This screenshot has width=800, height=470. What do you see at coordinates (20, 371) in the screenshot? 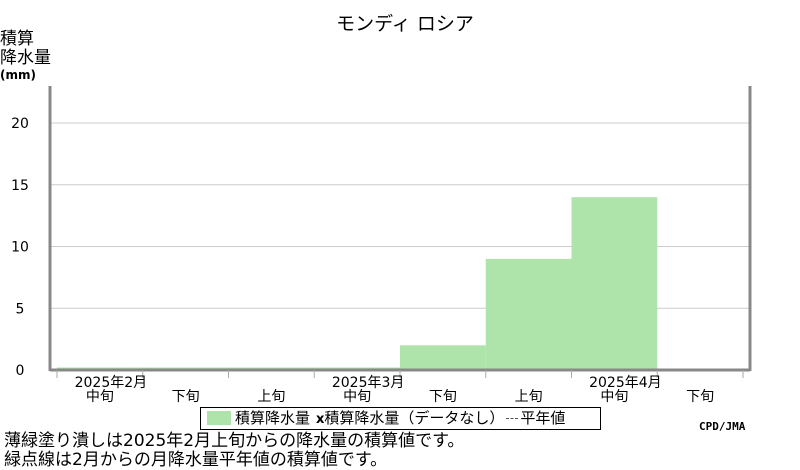
I see `y-tick-label-0: 0` at bounding box center [20, 371].